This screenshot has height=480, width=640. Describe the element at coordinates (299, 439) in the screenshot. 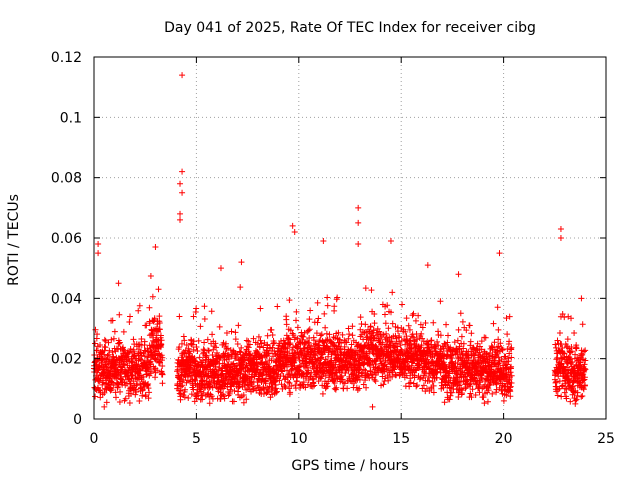

I see `x-tick-label: 10` at that location.